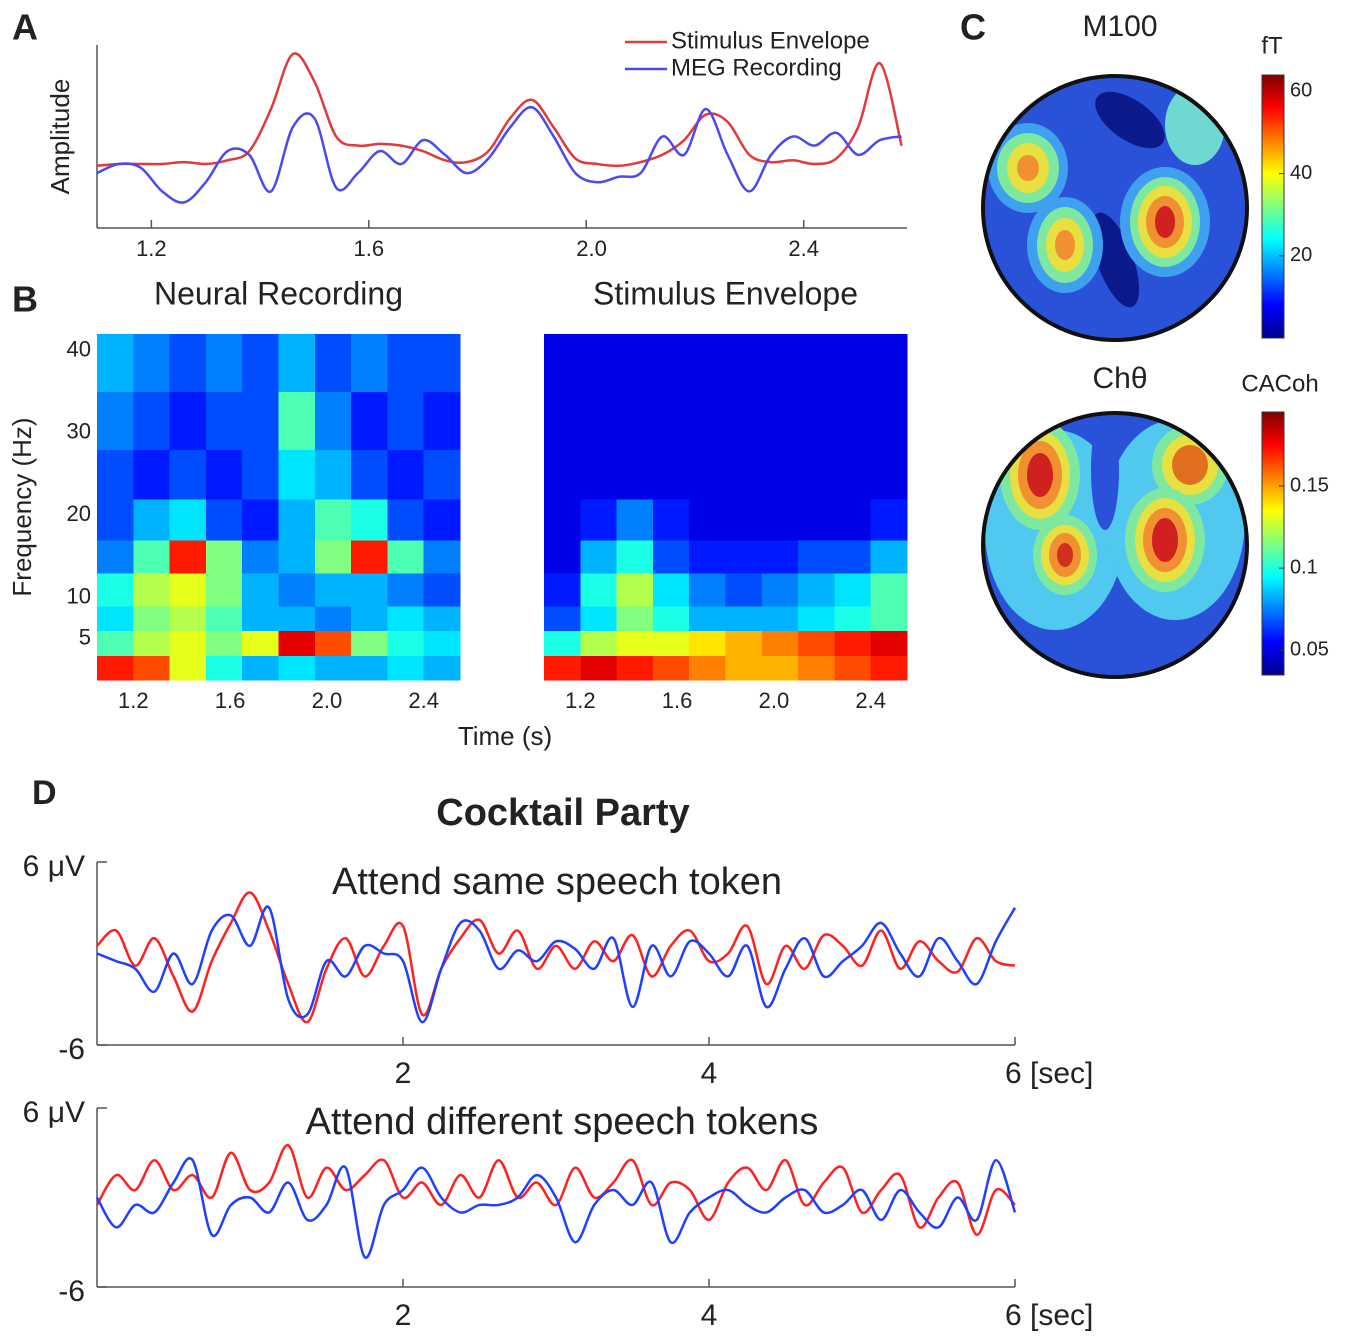 This screenshot has height=1336, width=1355. What do you see at coordinates (22, 506) in the screenshot?
I see `y-axis-label: Frequency (Hz)` at bounding box center [22, 506].